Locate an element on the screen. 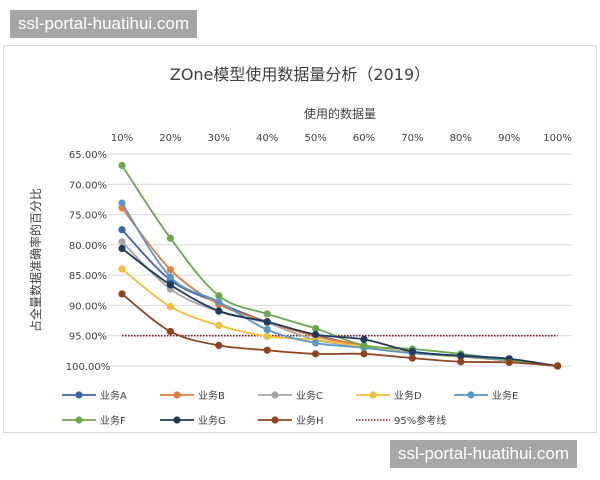 The image size is (600, 480). x-tick-label: 50% is located at coordinates (315, 138).